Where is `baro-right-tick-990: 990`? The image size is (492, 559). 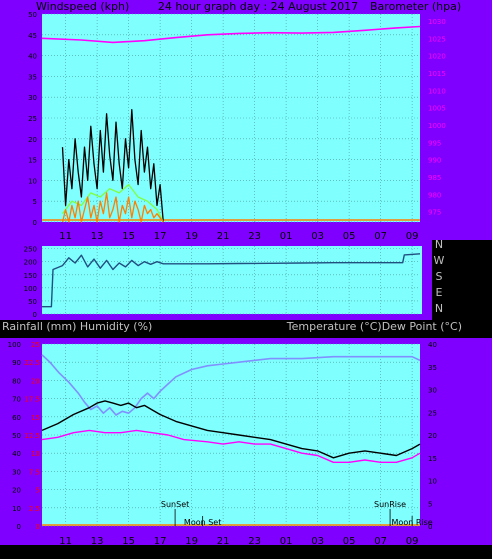 baro-right-tick-990: 990 is located at coordinates (434, 161).